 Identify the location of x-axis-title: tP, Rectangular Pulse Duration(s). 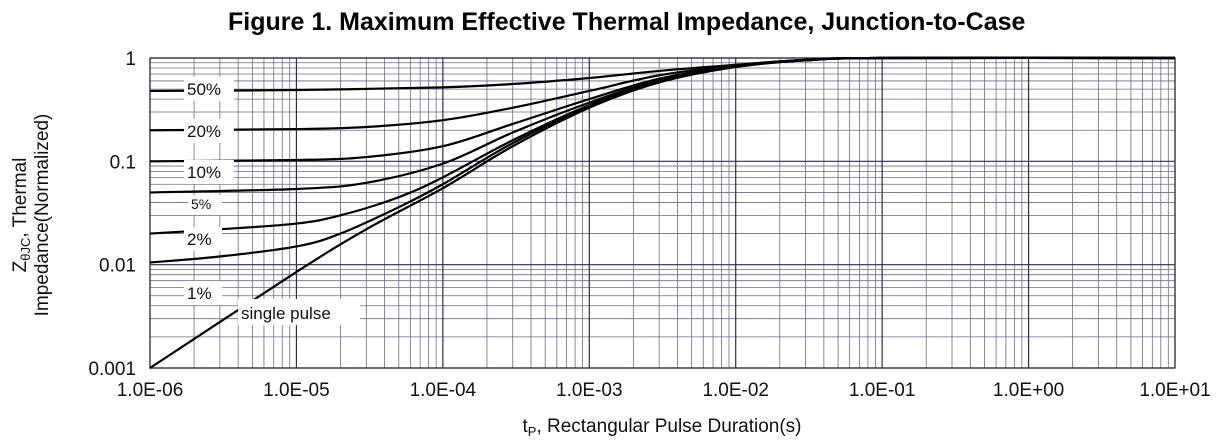
(661, 427).